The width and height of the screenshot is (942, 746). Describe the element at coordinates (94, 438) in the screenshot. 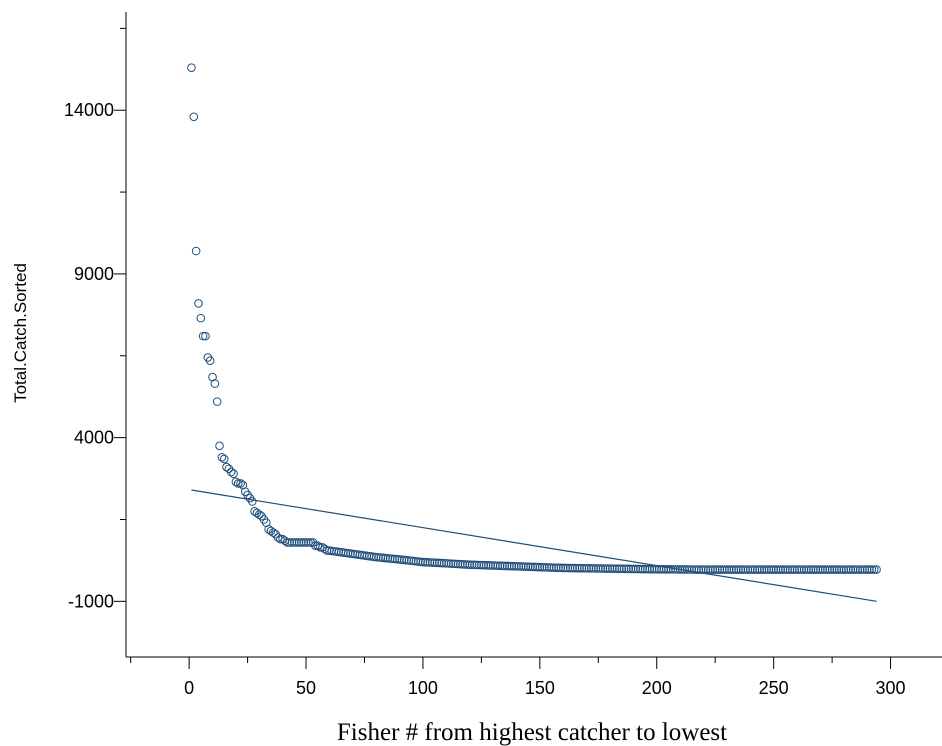

I see `y-tick-label: 4000` at that location.